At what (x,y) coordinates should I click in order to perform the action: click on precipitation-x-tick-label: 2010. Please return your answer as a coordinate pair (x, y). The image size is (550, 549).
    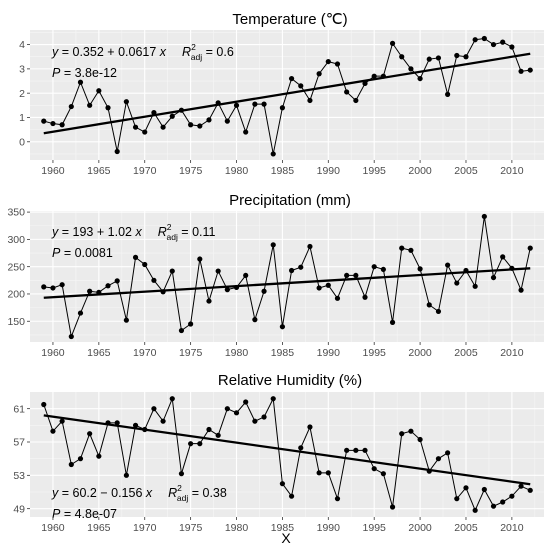
    Looking at the image, I should click on (512, 353).